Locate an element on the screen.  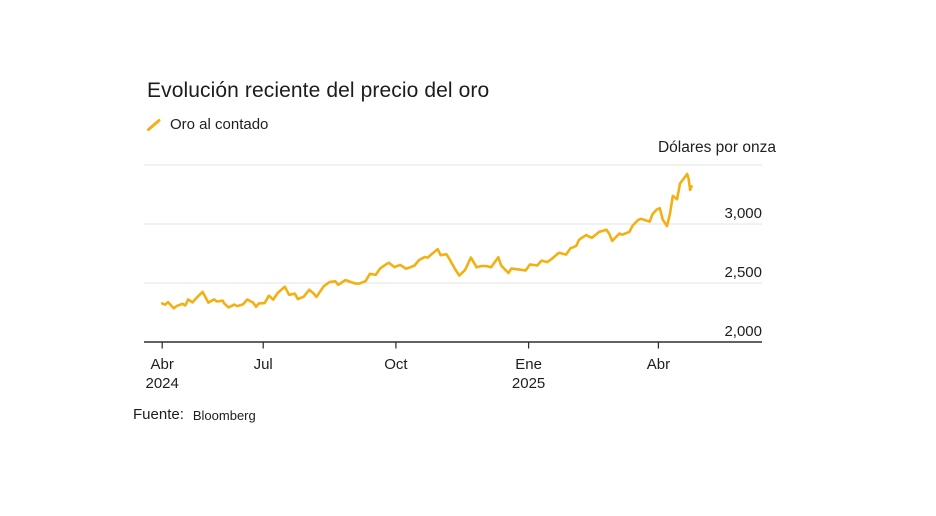
source: Fuente: Bloomberg is located at coordinates (194, 414).